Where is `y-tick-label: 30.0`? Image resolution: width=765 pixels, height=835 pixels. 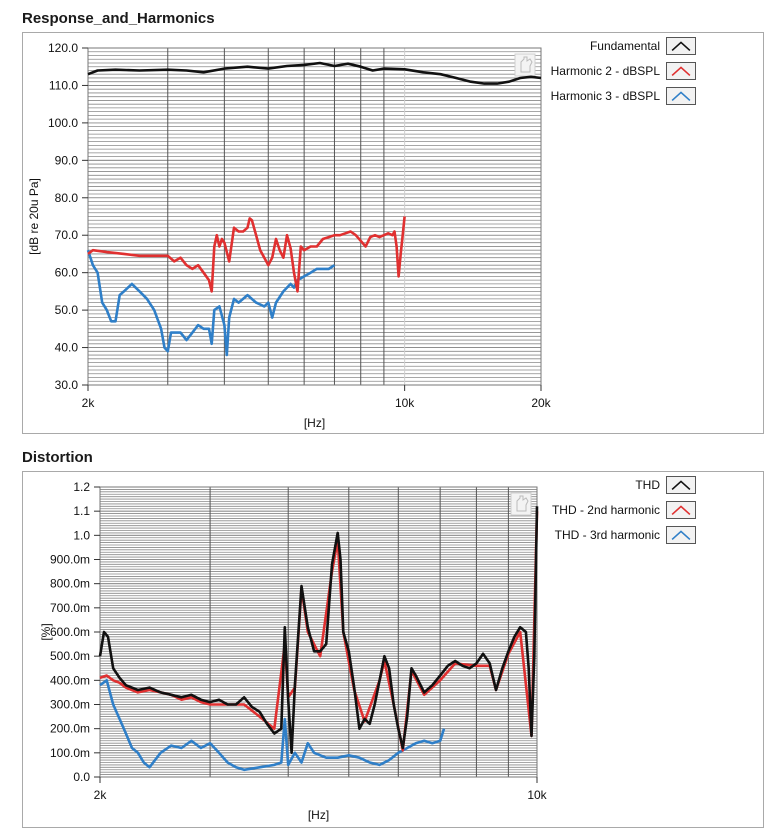
y-tick-label: 30.0 is located at coordinates (67, 385).